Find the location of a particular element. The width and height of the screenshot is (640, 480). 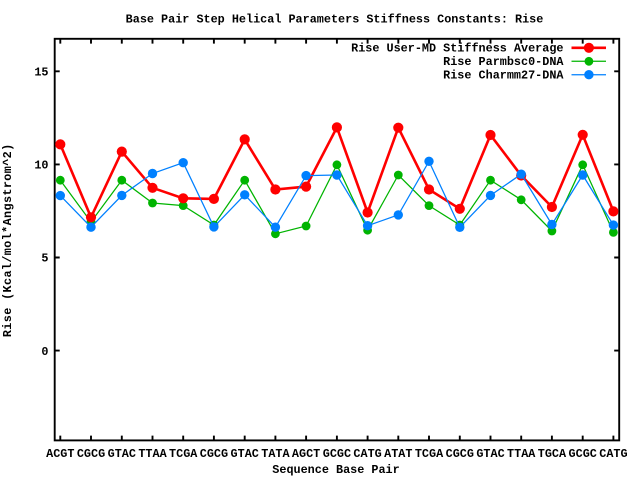

svg-text: 10 is located at coordinates (41, 166).